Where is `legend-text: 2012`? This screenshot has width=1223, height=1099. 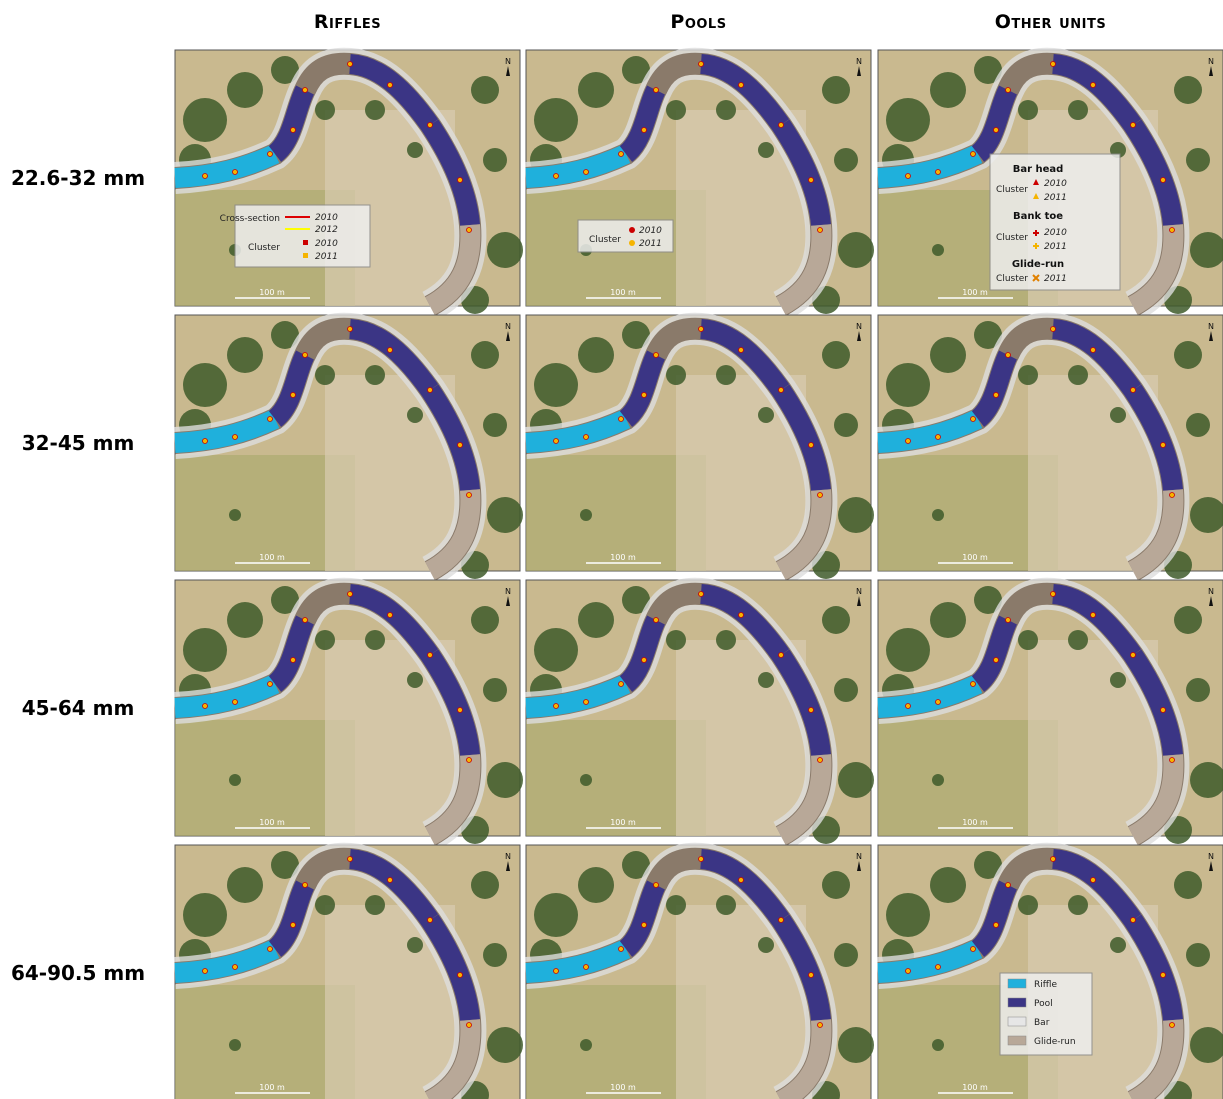
legend-text: 2012 is located at coordinates (326, 230).